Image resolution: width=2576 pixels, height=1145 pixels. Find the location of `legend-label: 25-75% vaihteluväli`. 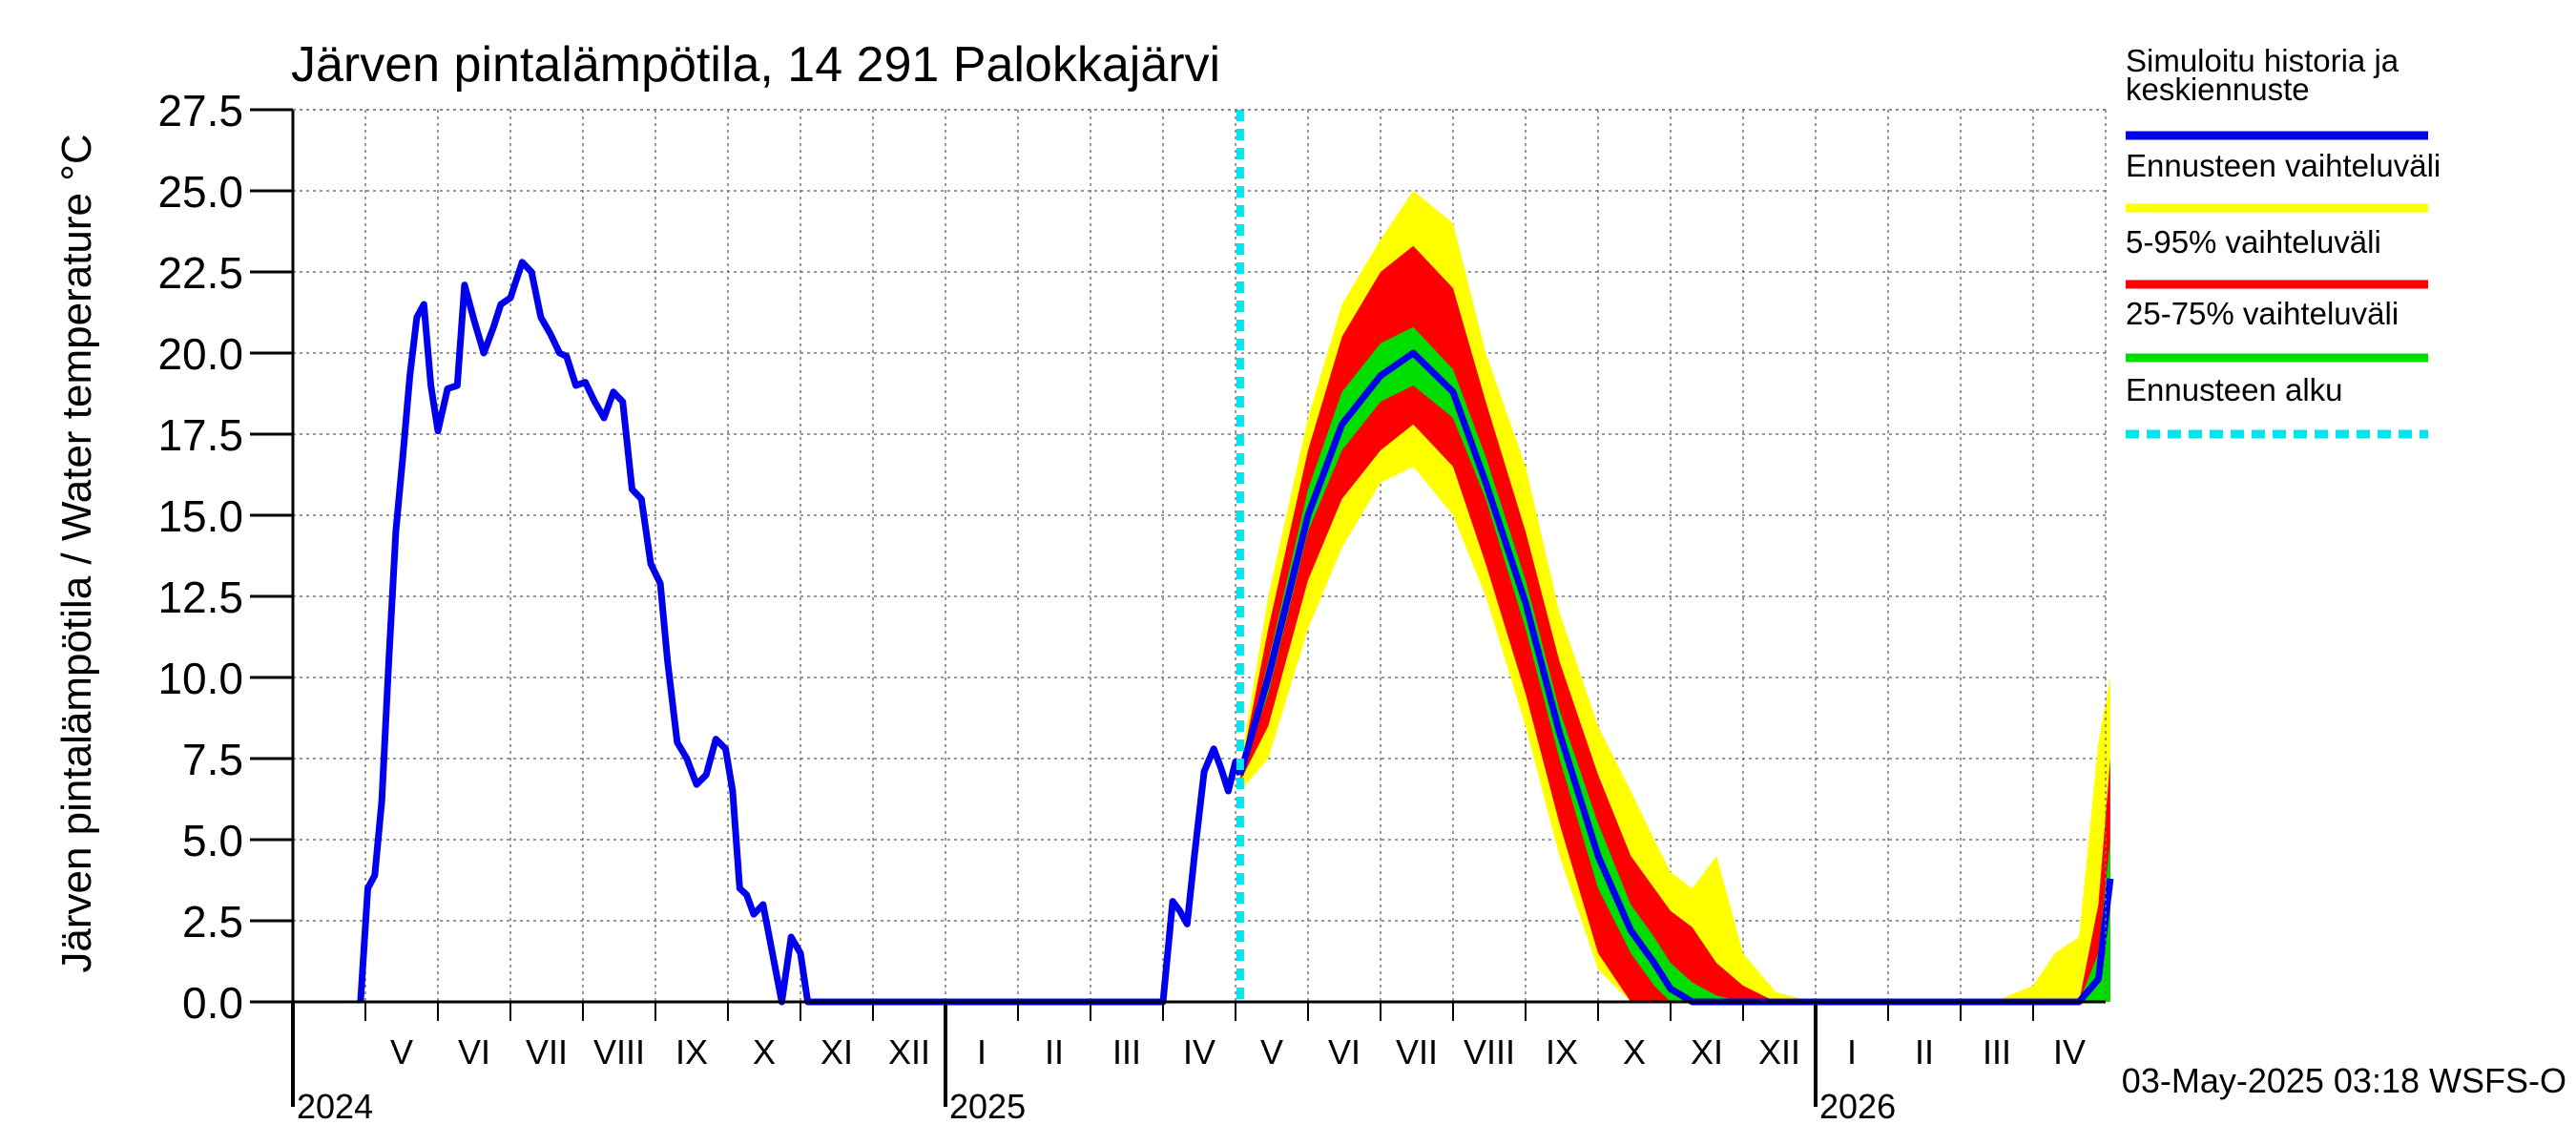

legend-label: 25-75% vaihteluväli is located at coordinates (2262, 313).